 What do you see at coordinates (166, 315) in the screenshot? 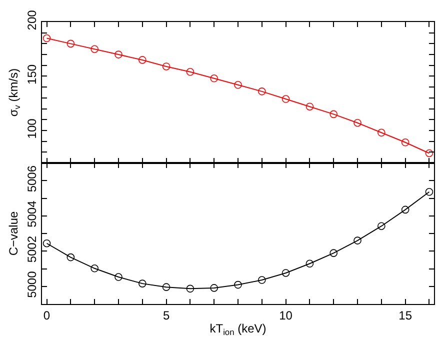
I see `x-tick-label: 5` at bounding box center [166, 315].